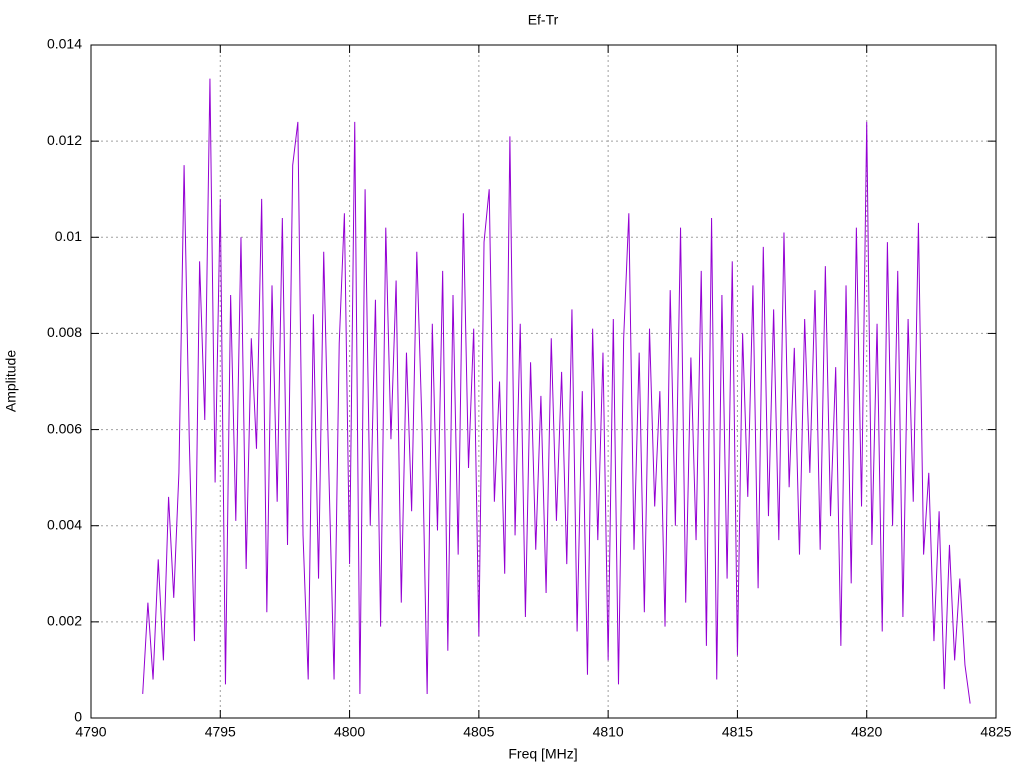 The width and height of the screenshot is (1024, 768). What do you see at coordinates (11, 381) in the screenshot?
I see `y-axis-label: Amplitude` at bounding box center [11, 381].